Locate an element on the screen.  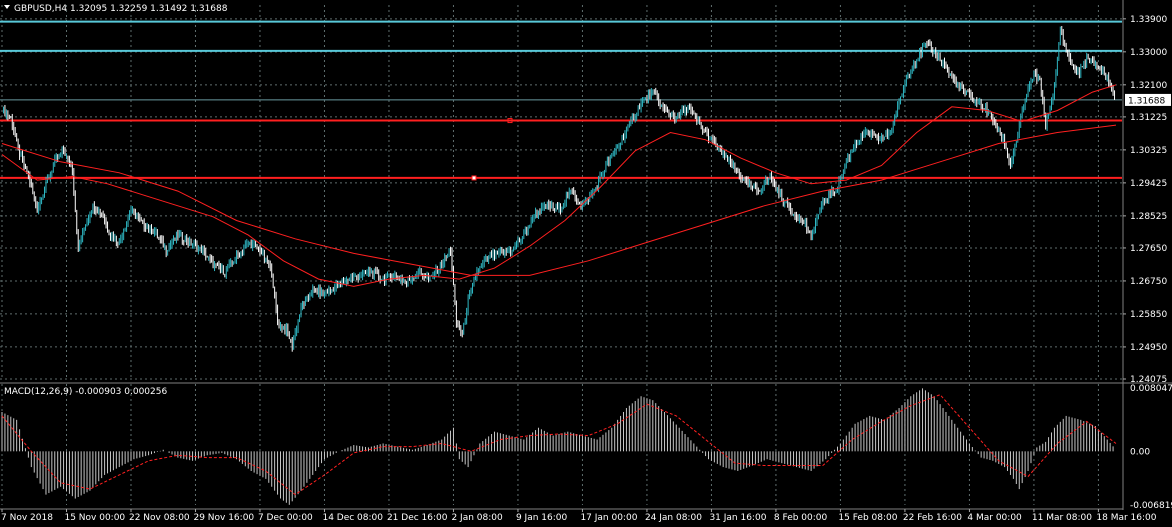
x-tick-label: 9 Jan 16:00 is located at coordinates (542, 518).